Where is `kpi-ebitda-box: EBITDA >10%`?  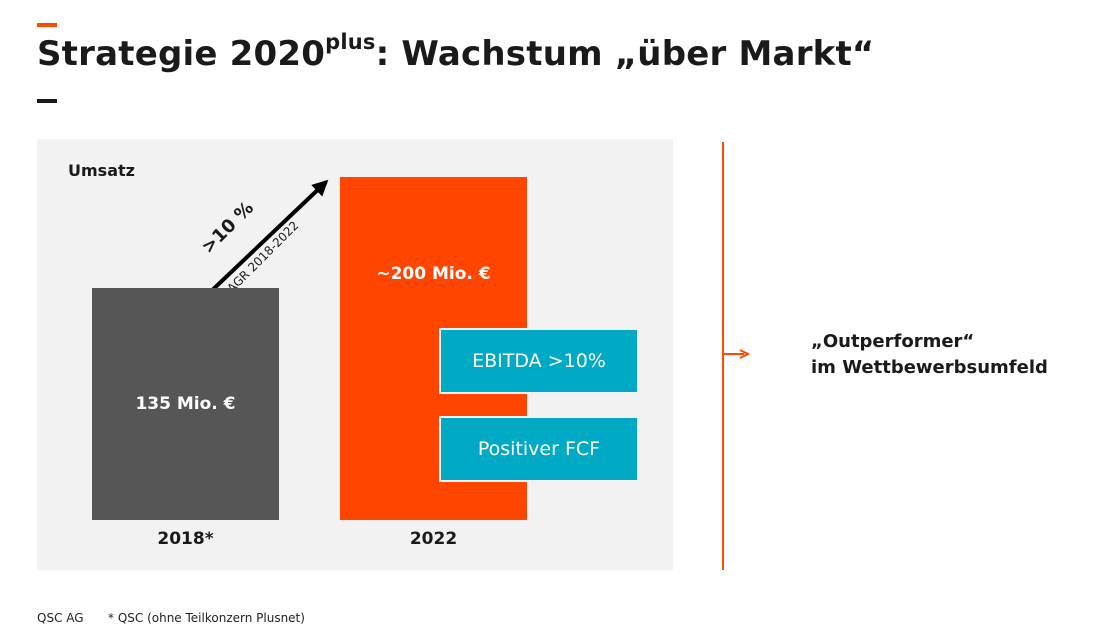 kpi-ebitda-box: EBITDA >10% is located at coordinates (539, 361).